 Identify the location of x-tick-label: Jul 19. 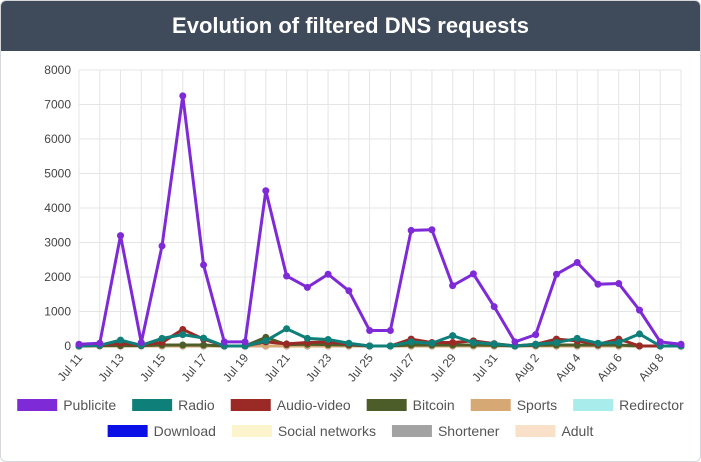
(236, 368).